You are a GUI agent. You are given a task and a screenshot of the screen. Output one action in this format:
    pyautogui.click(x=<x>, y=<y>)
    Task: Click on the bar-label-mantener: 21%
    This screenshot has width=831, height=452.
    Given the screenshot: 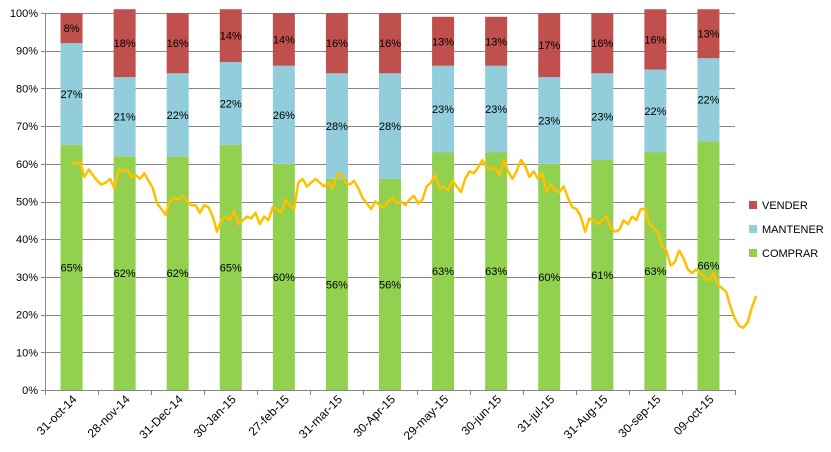 What is the action you would take?
    pyautogui.click(x=125, y=118)
    